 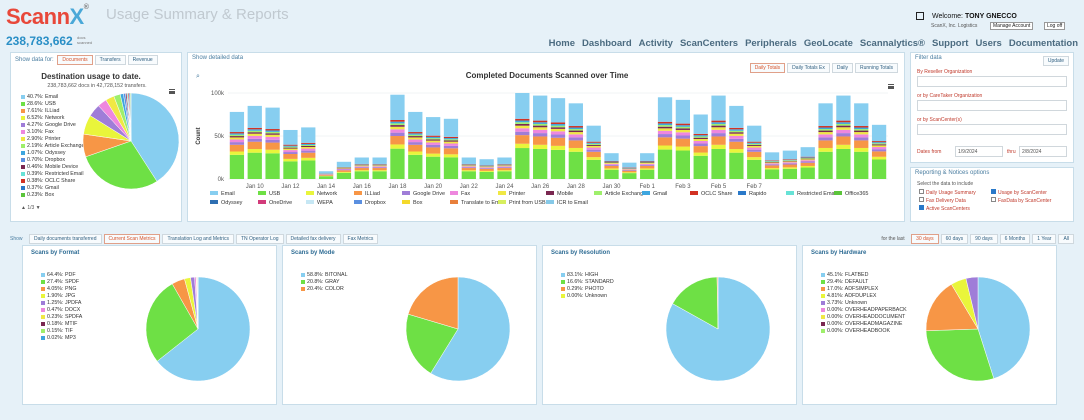 What do you see at coordinates (52, 118) in the screenshot?
I see `destination-legend-item: 6.52%: Network` at bounding box center [52, 118].